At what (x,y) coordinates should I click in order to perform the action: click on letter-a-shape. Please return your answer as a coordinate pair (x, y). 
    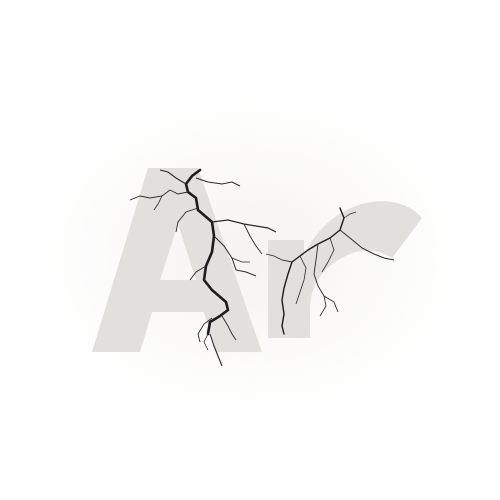
    Looking at the image, I should click on (177, 260).